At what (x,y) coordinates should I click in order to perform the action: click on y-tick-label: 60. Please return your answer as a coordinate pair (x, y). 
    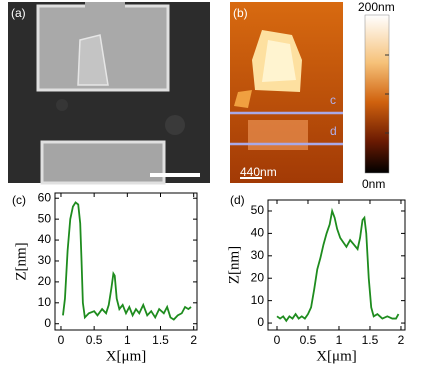
    Looking at the image, I should click on (45, 197).